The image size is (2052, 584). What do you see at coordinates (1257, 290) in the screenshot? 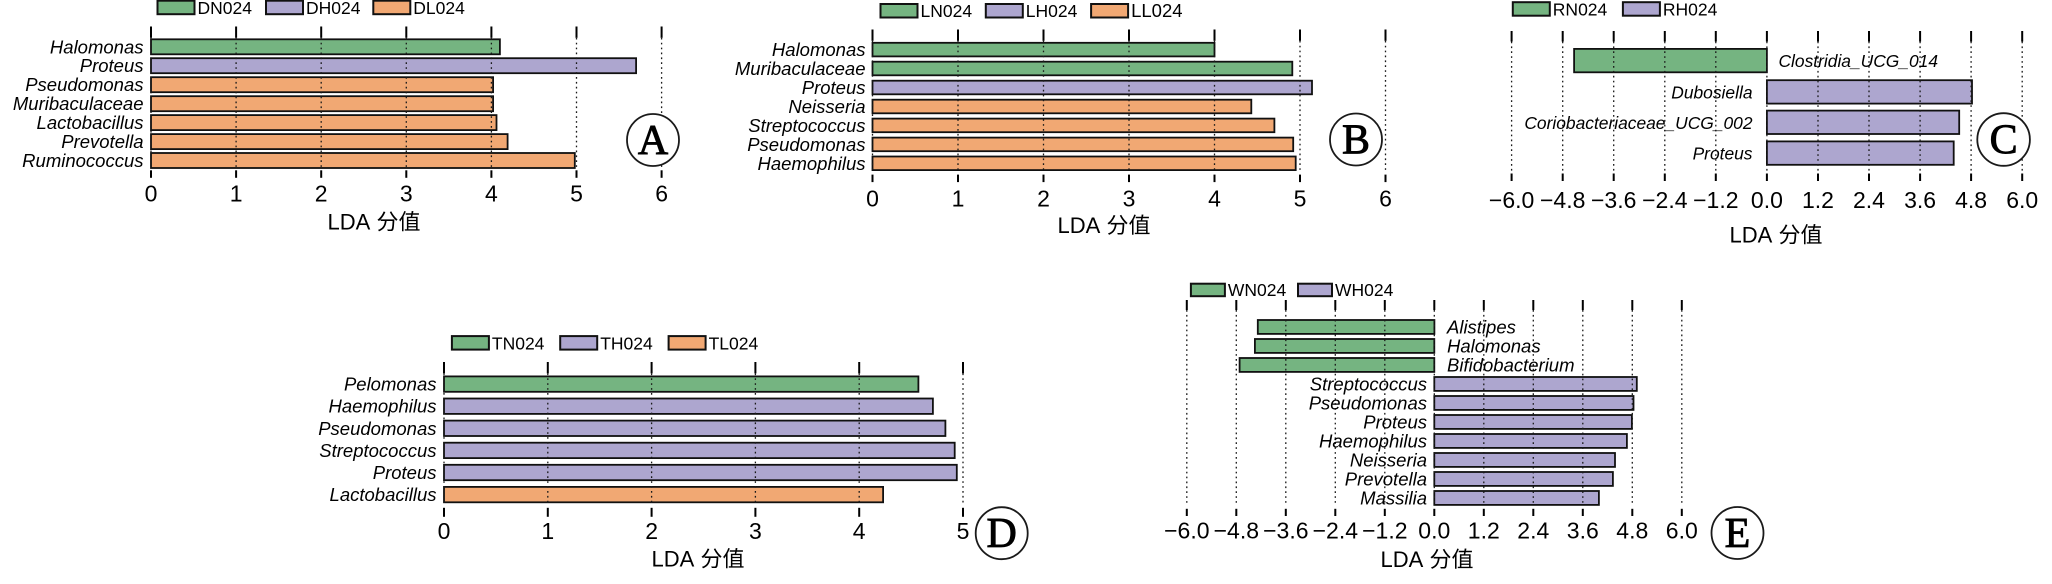
I see `svg-text: WN024` at bounding box center [1257, 290].